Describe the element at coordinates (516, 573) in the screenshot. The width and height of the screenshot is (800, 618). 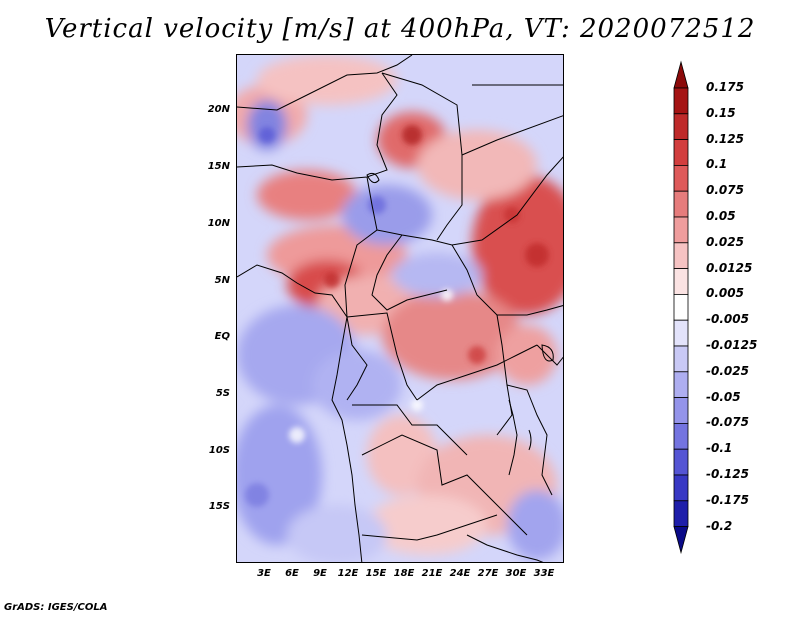
I see `x-tick-label: 30E` at that location.